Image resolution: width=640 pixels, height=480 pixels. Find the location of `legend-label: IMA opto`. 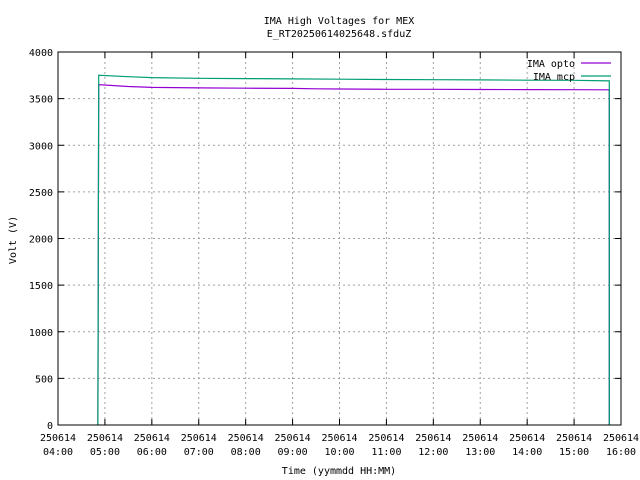

legend-label: IMA opto is located at coordinates (551, 64).